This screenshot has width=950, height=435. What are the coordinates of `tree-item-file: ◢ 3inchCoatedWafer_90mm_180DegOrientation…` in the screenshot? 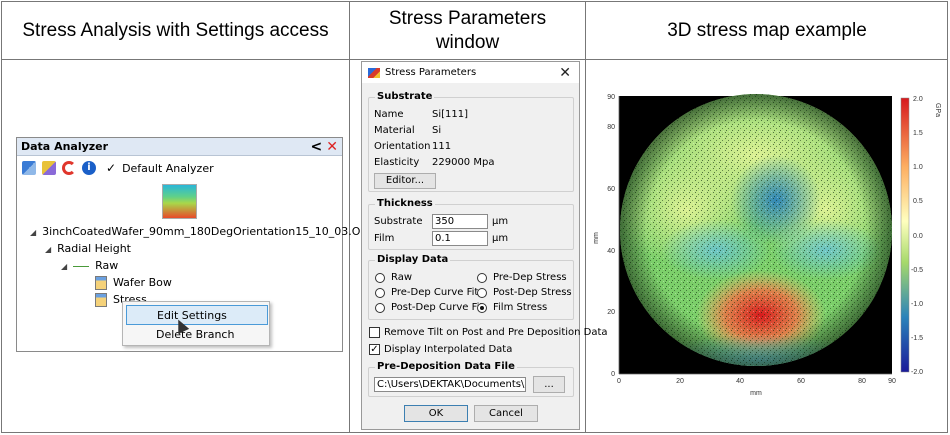 It's located at (206, 231).